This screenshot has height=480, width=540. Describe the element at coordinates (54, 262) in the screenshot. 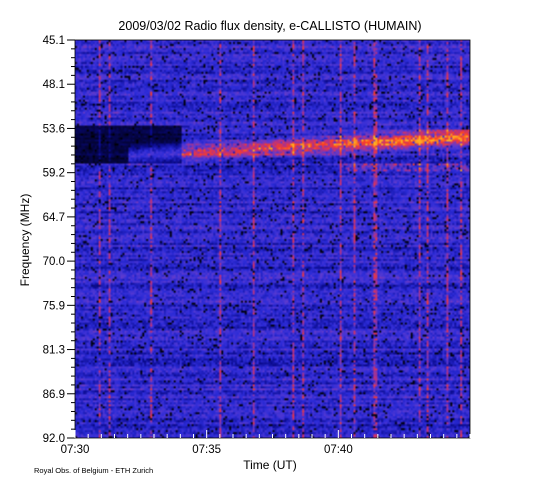

I see `y-tick-label: 70.0` at that location.